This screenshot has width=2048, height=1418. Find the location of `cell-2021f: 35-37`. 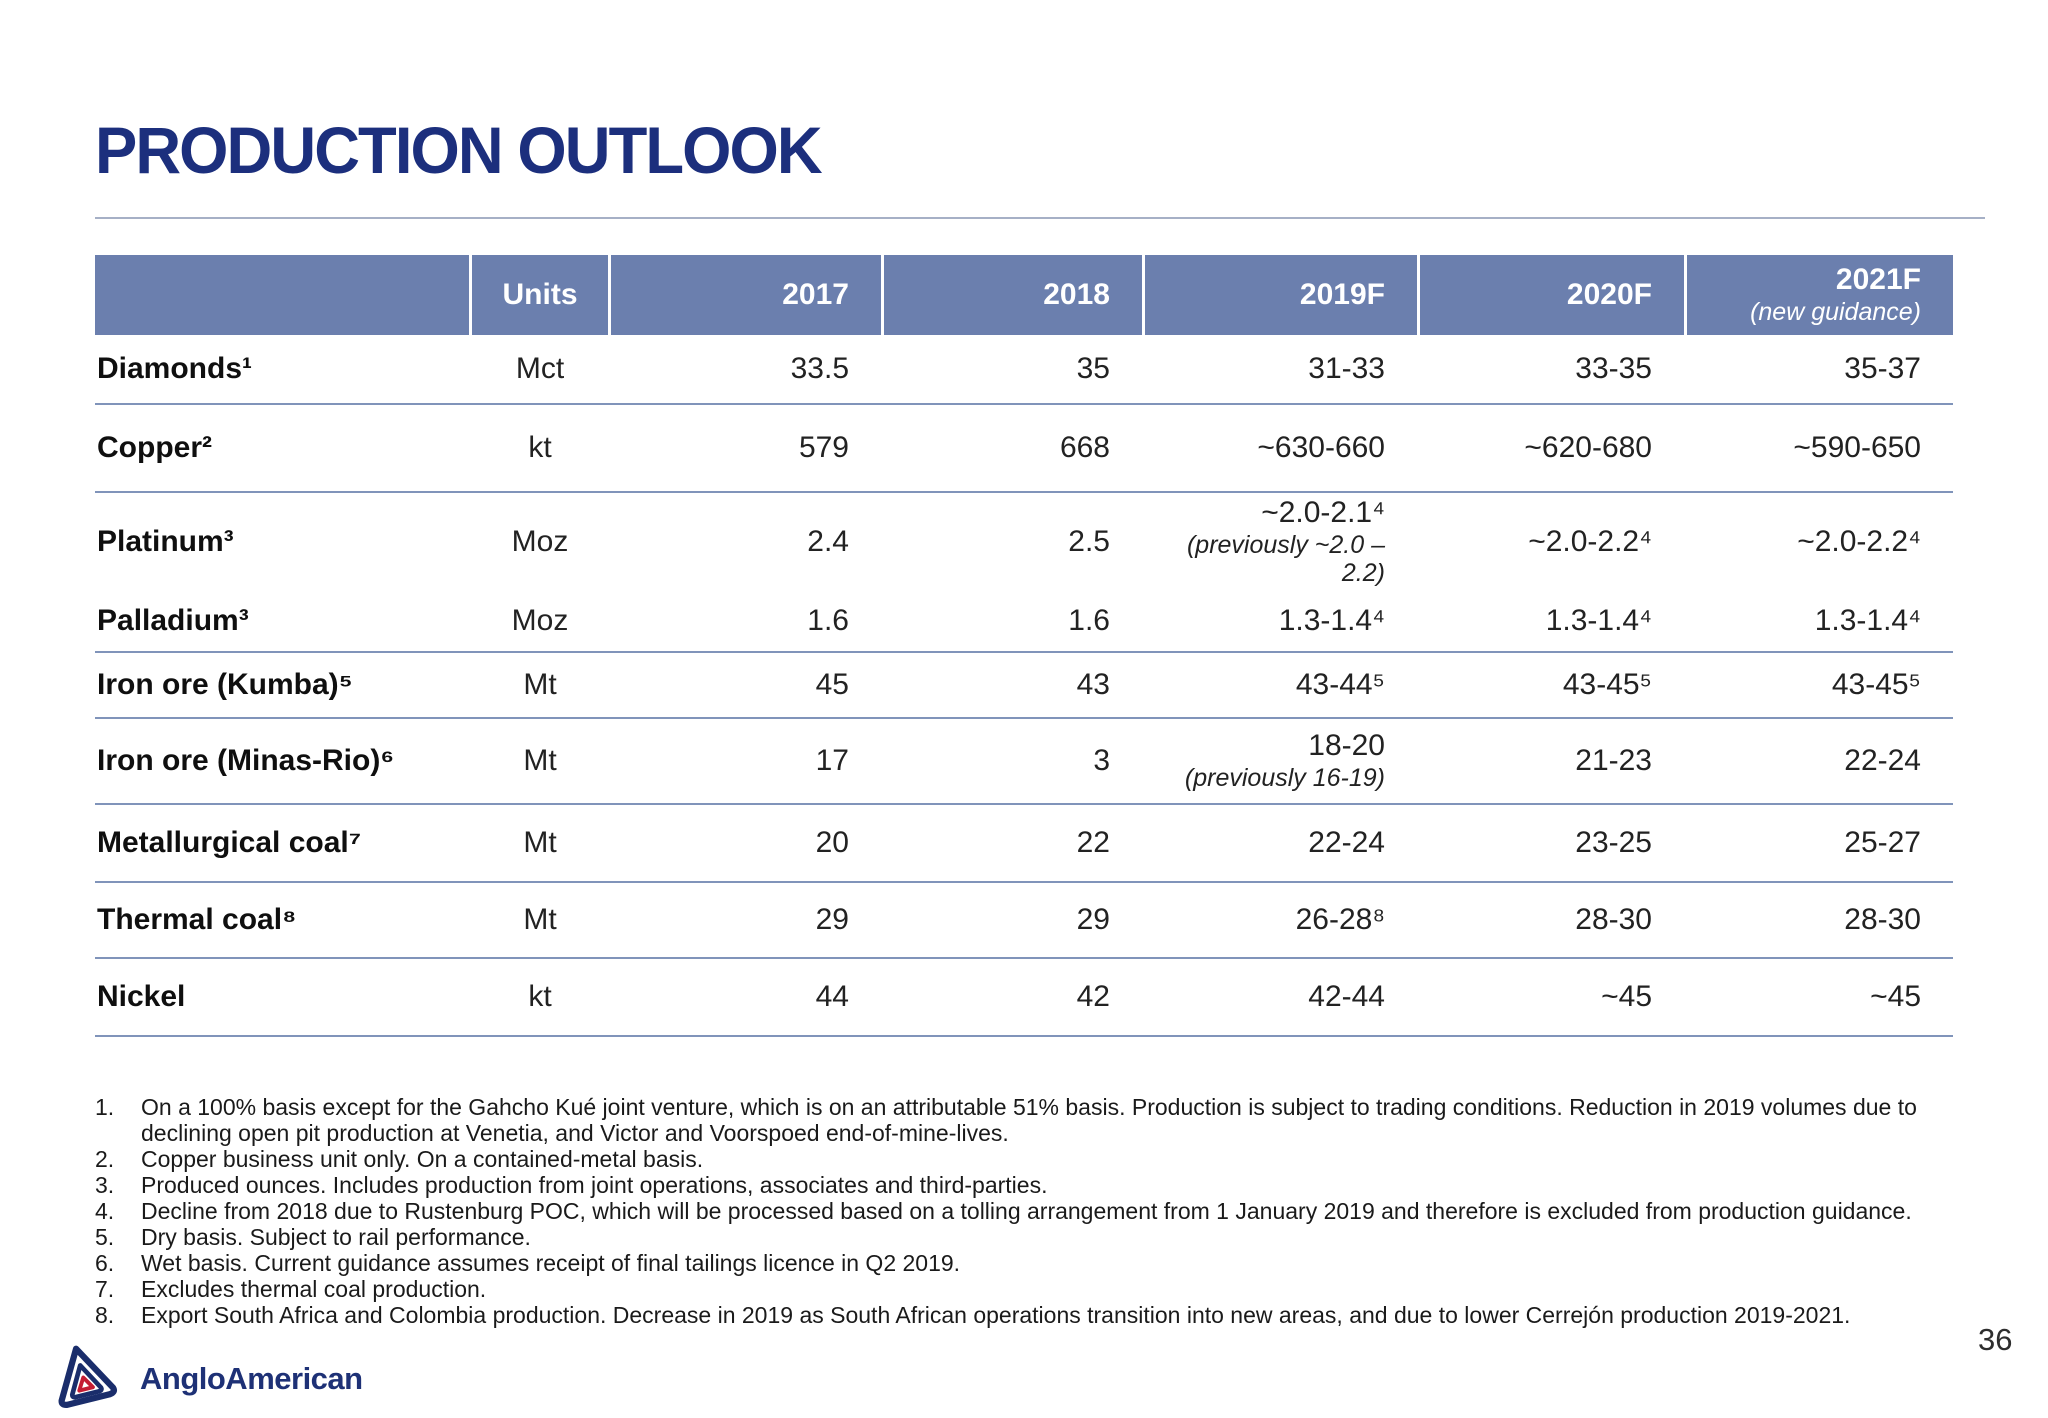

cell-2021f: 35-37 is located at coordinates (1882, 368).